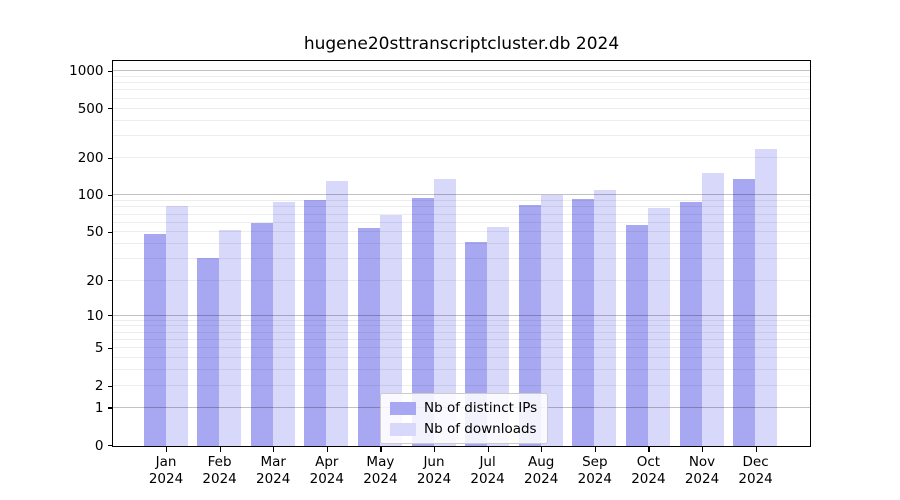 The height and width of the screenshot is (500, 900). What do you see at coordinates (166, 470) in the screenshot?
I see `xtick-label-jan-2024: Jan 2024` at bounding box center [166, 470].